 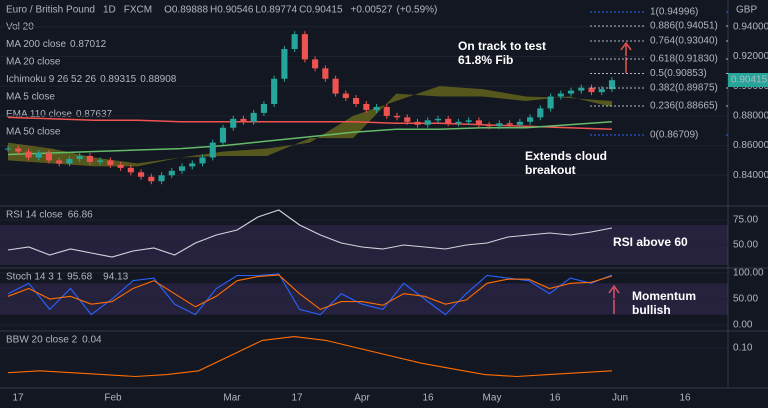 I want to click on y-tick-label: 0.88000, so click(x=750, y=116).